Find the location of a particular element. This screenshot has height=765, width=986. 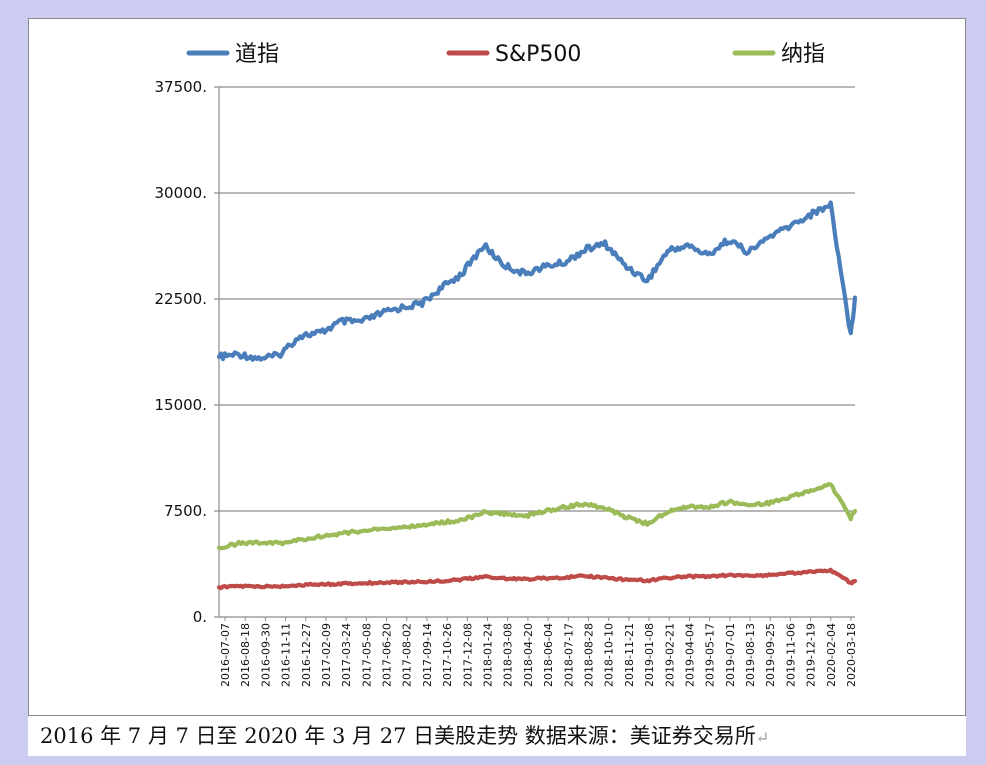

legend-label: S&P500 is located at coordinates (538, 54).